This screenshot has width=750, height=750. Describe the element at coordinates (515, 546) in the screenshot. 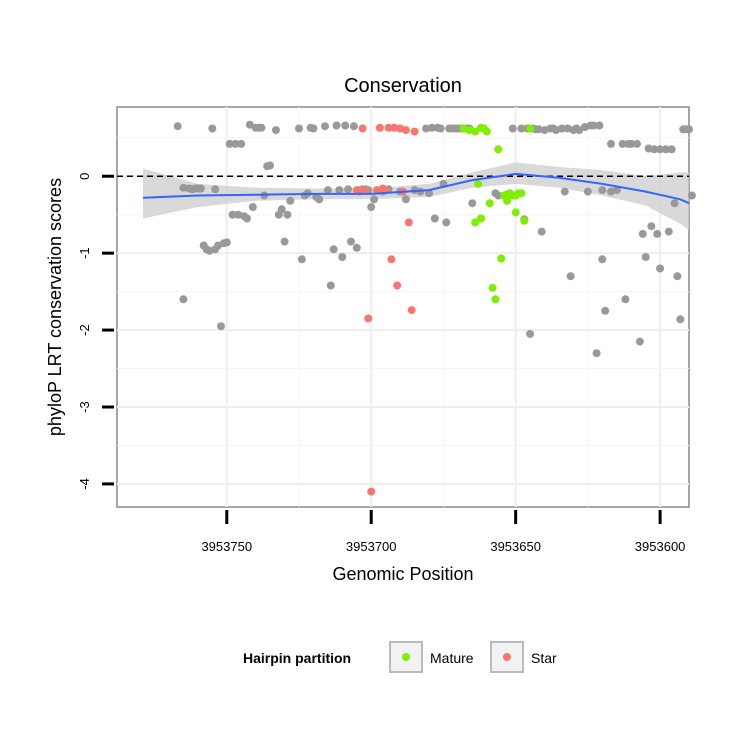

I see `x-tick-label: 3953650` at that location.